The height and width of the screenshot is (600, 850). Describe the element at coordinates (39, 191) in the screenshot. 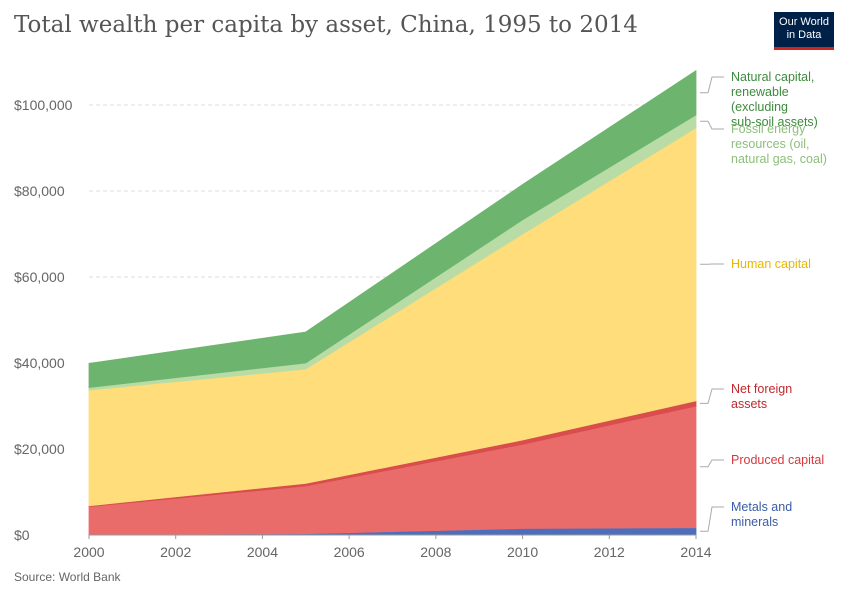

I see `y-tick-label: $80,000` at that location.